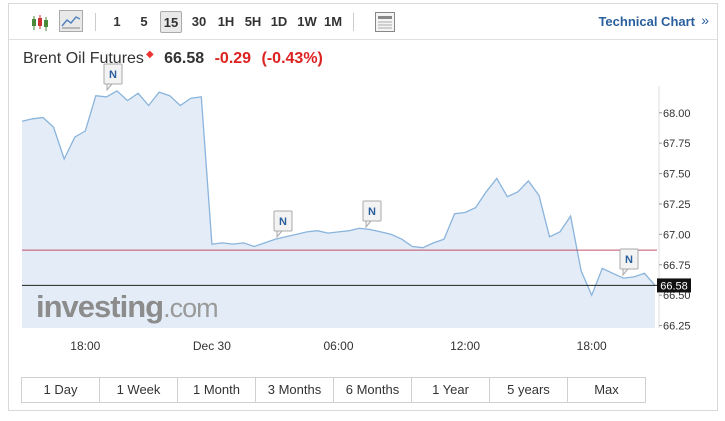 This screenshot has width=725, height=421. Describe the element at coordinates (373, 390) in the screenshot. I see `range-button: 6 Months` at that location.